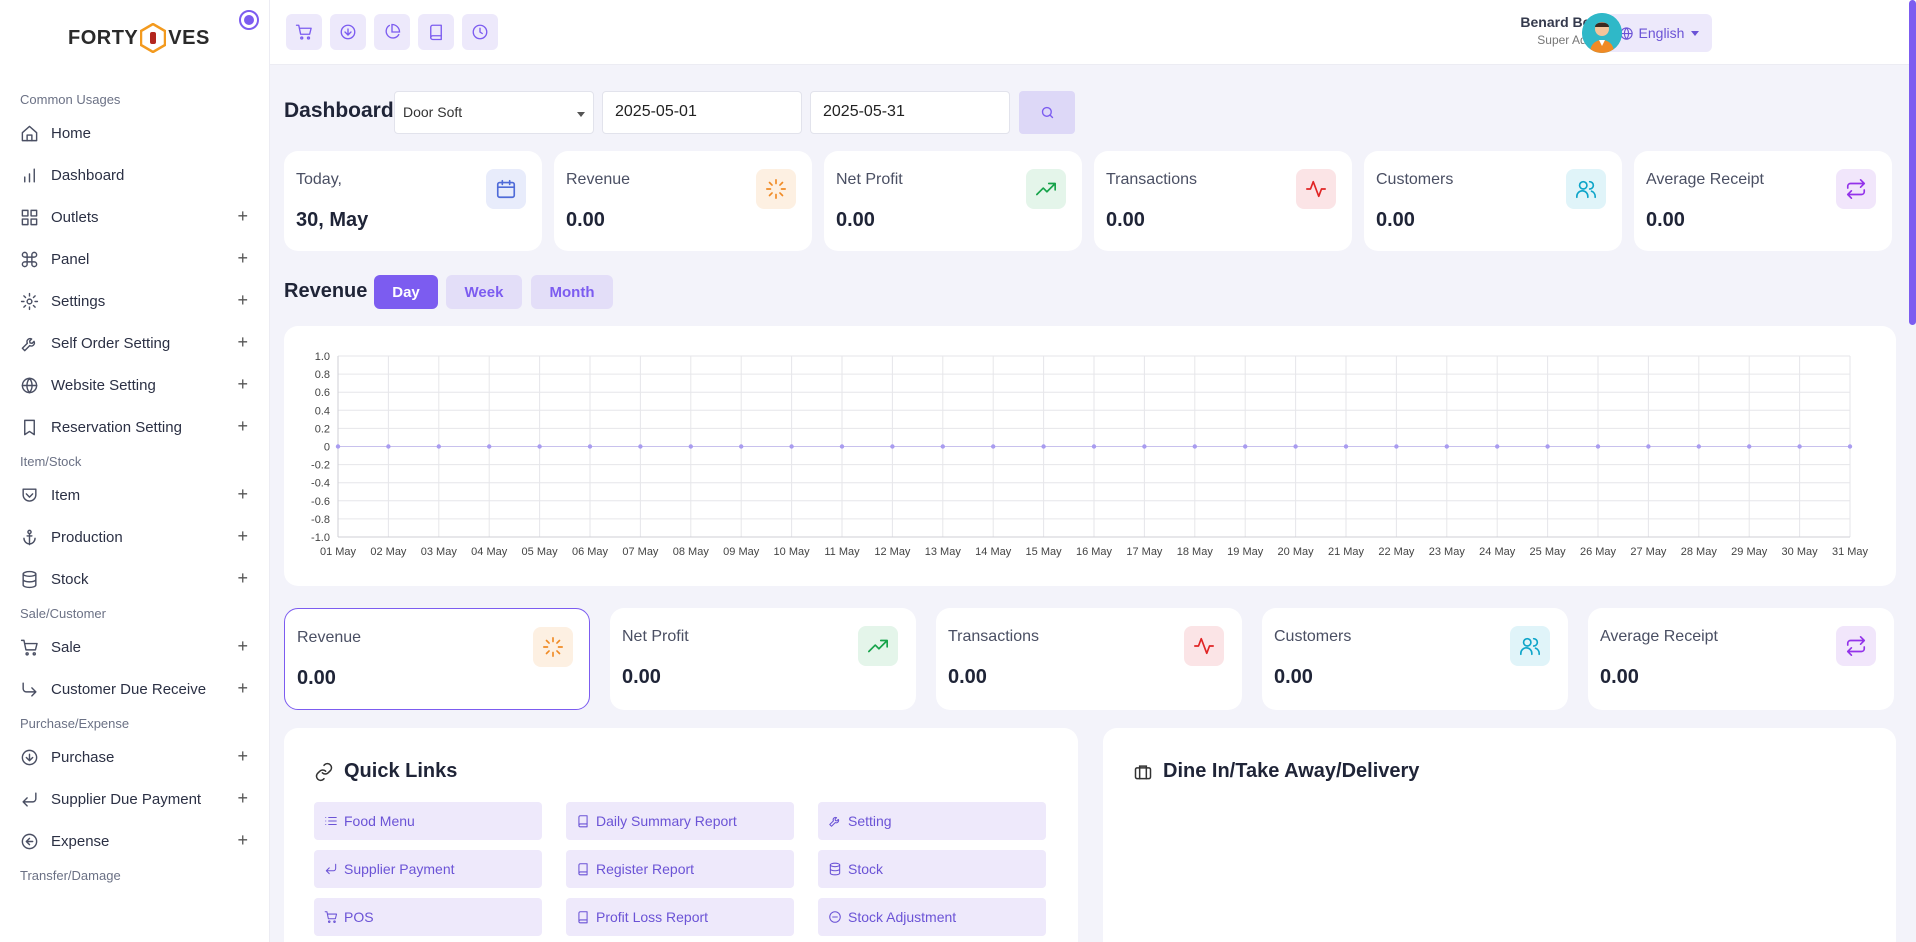 The height and width of the screenshot is (942, 1916). What do you see at coordinates (413, 201) in the screenshot?
I see `stat-card-today: Today, 30, May` at bounding box center [413, 201].